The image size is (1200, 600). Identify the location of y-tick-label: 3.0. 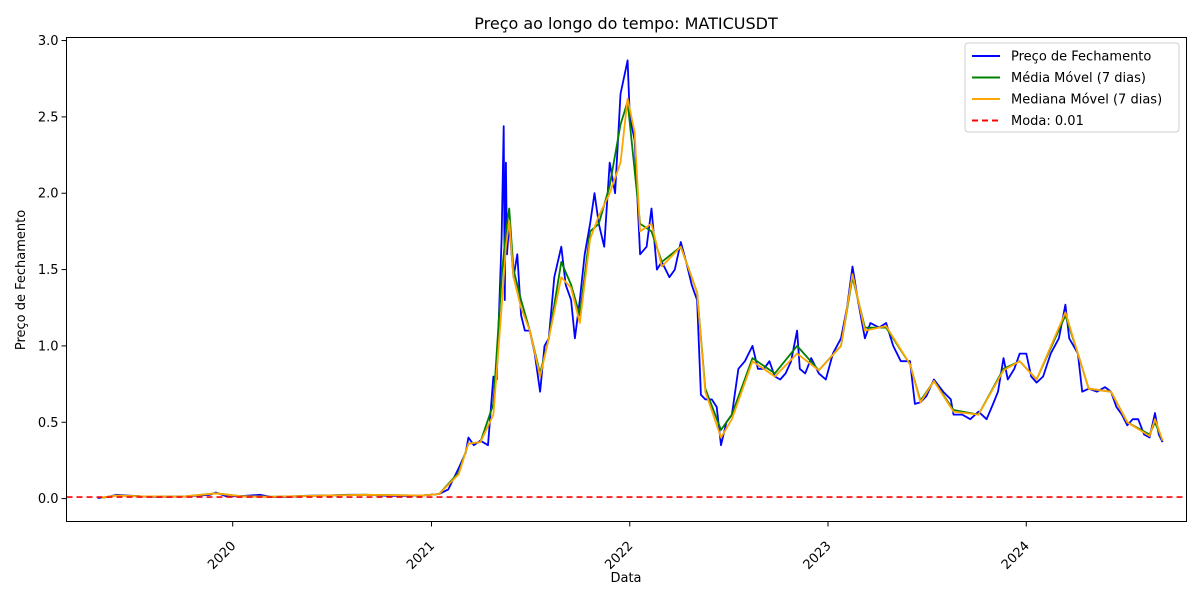
(48, 41).